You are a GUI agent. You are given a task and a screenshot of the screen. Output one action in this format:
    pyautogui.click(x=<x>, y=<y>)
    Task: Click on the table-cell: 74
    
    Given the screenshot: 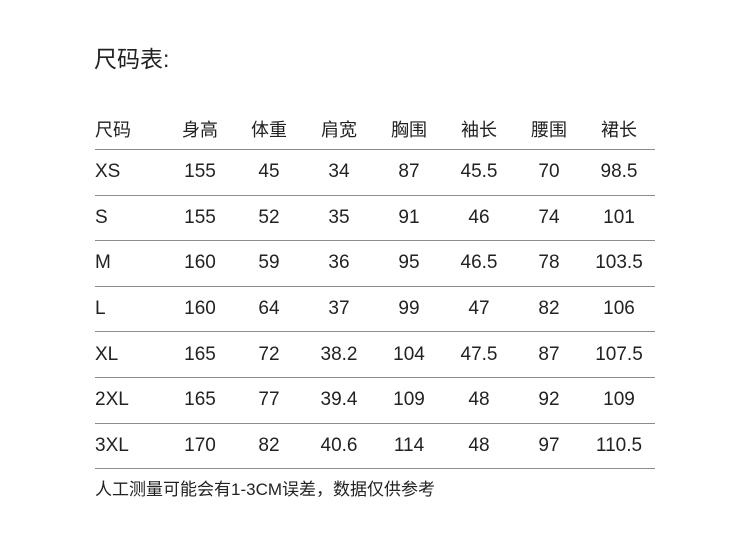 What is the action you would take?
    pyautogui.click(x=549, y=217)
    